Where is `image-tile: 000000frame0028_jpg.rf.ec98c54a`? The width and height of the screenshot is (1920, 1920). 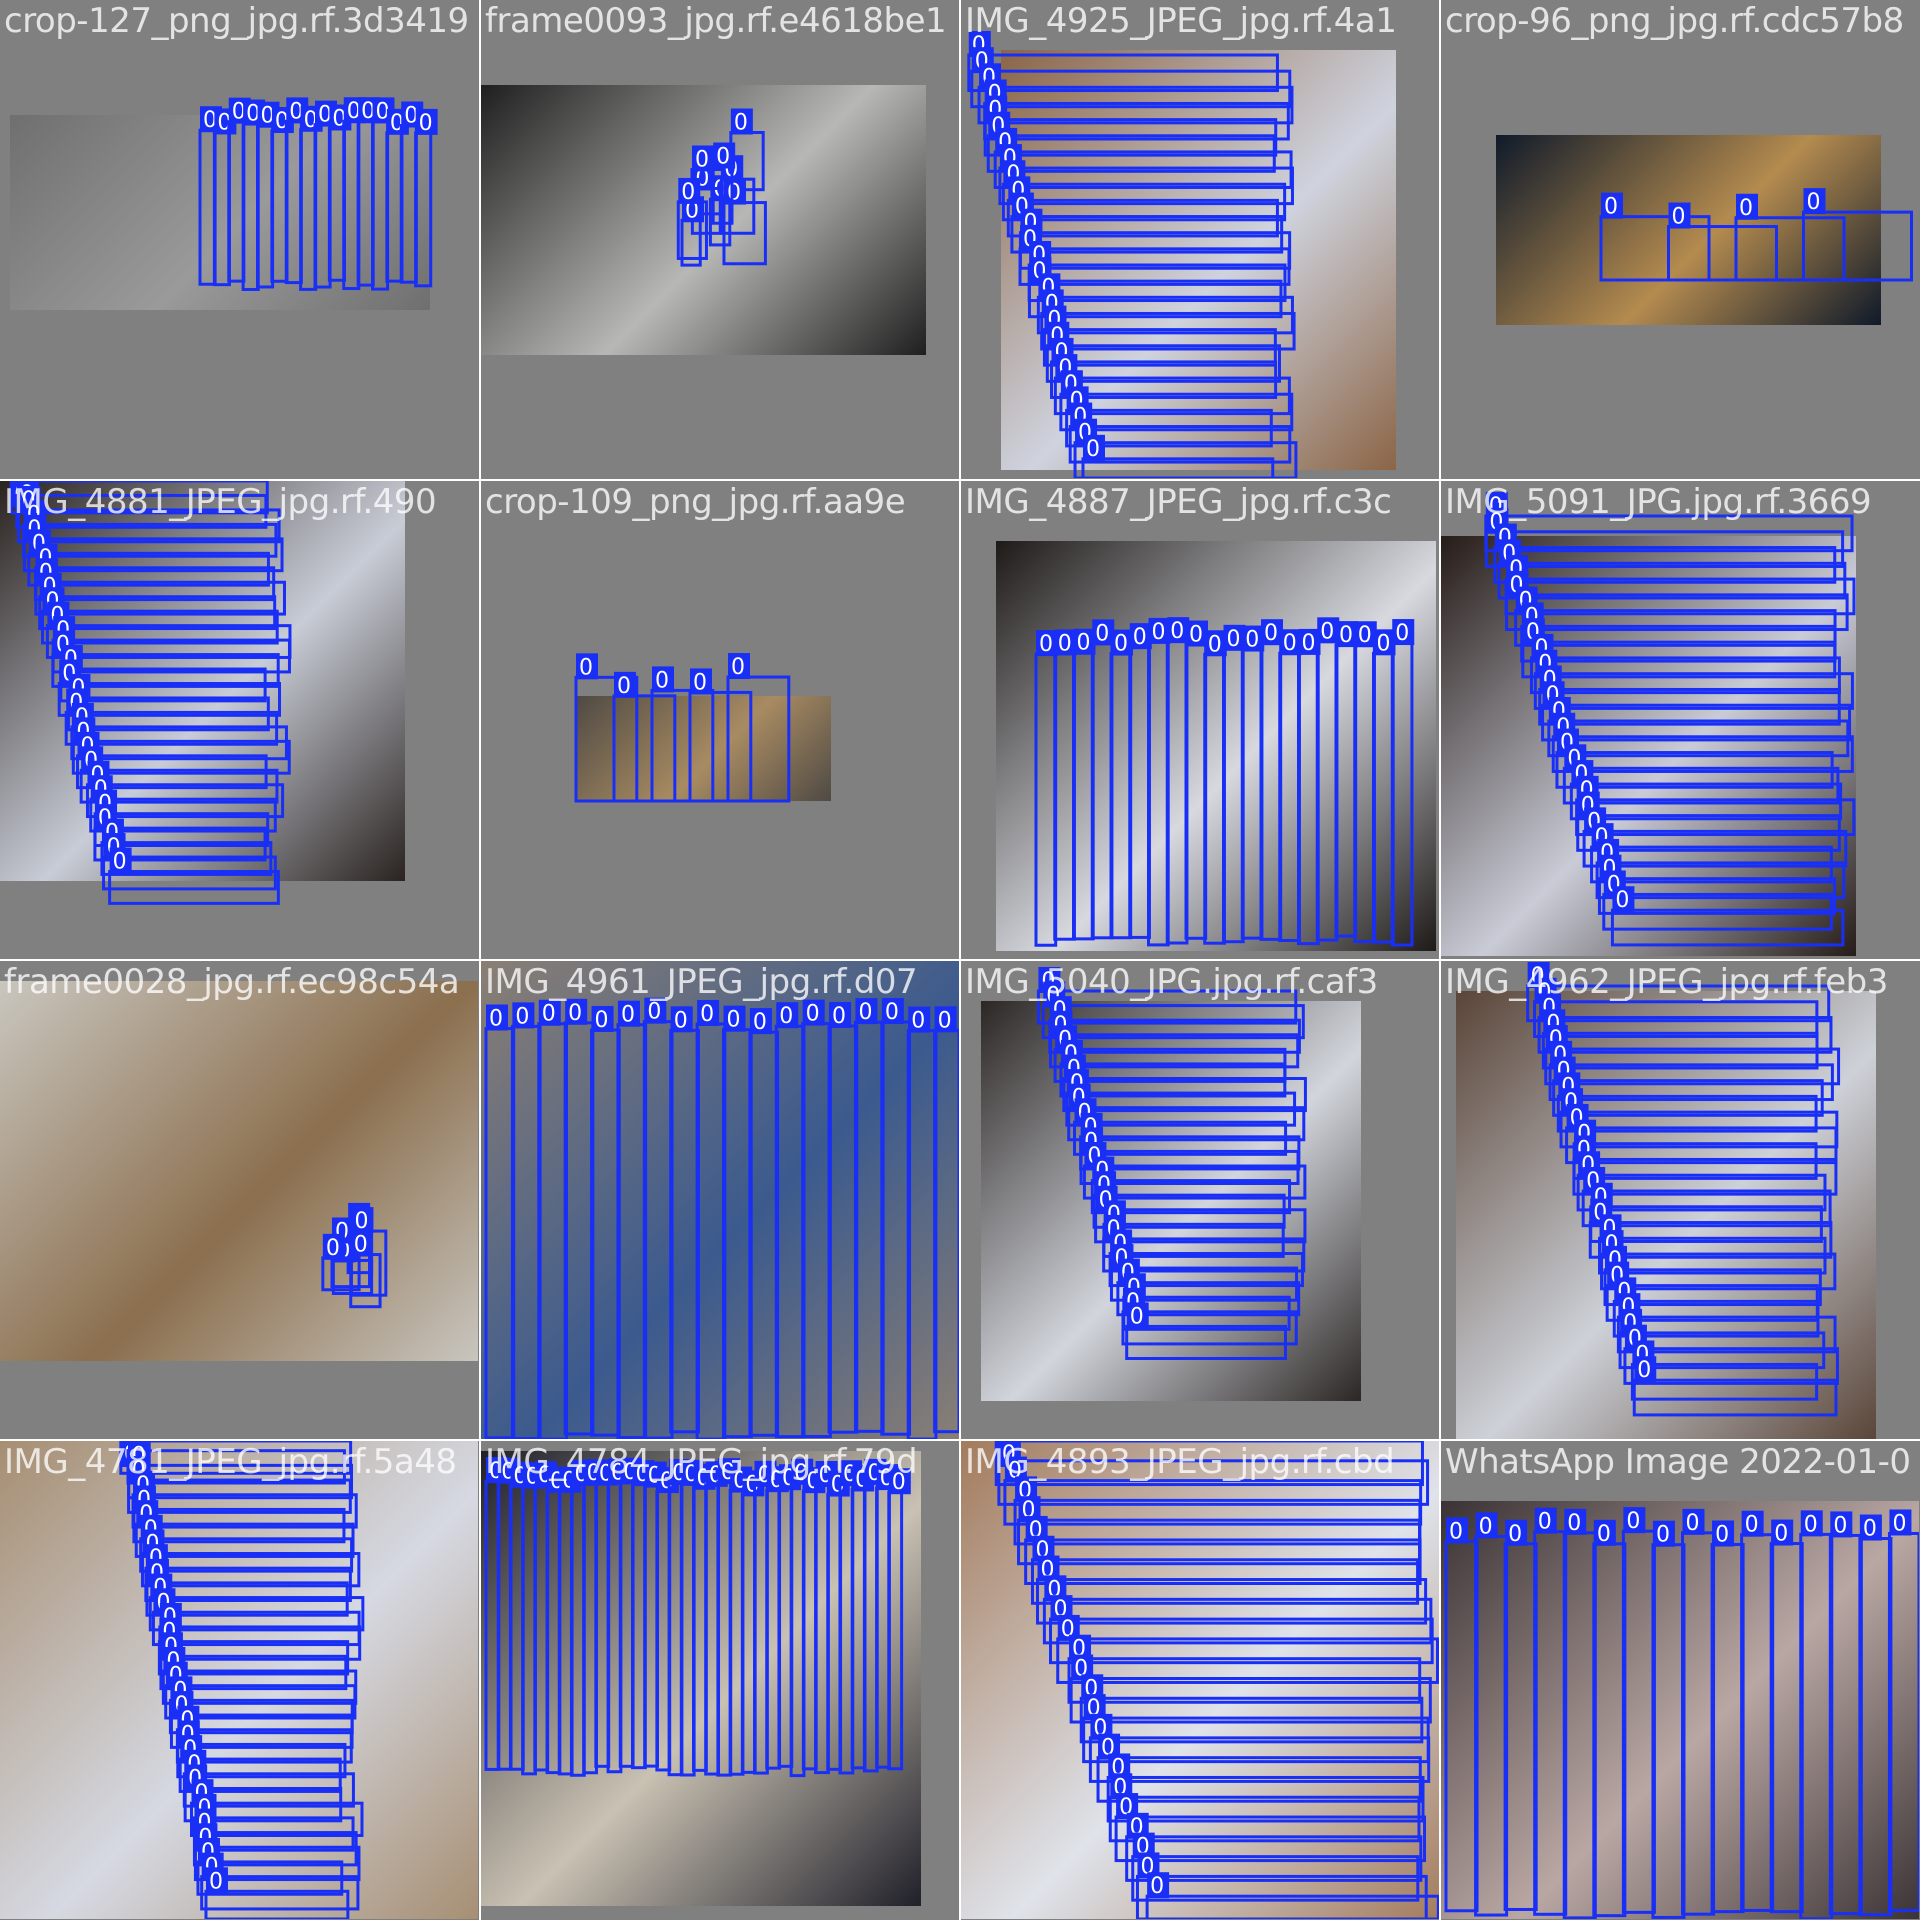 image-tile: 000000frame0028_jpg.rf.ec98c54a is located at coordinates (239, 1200).